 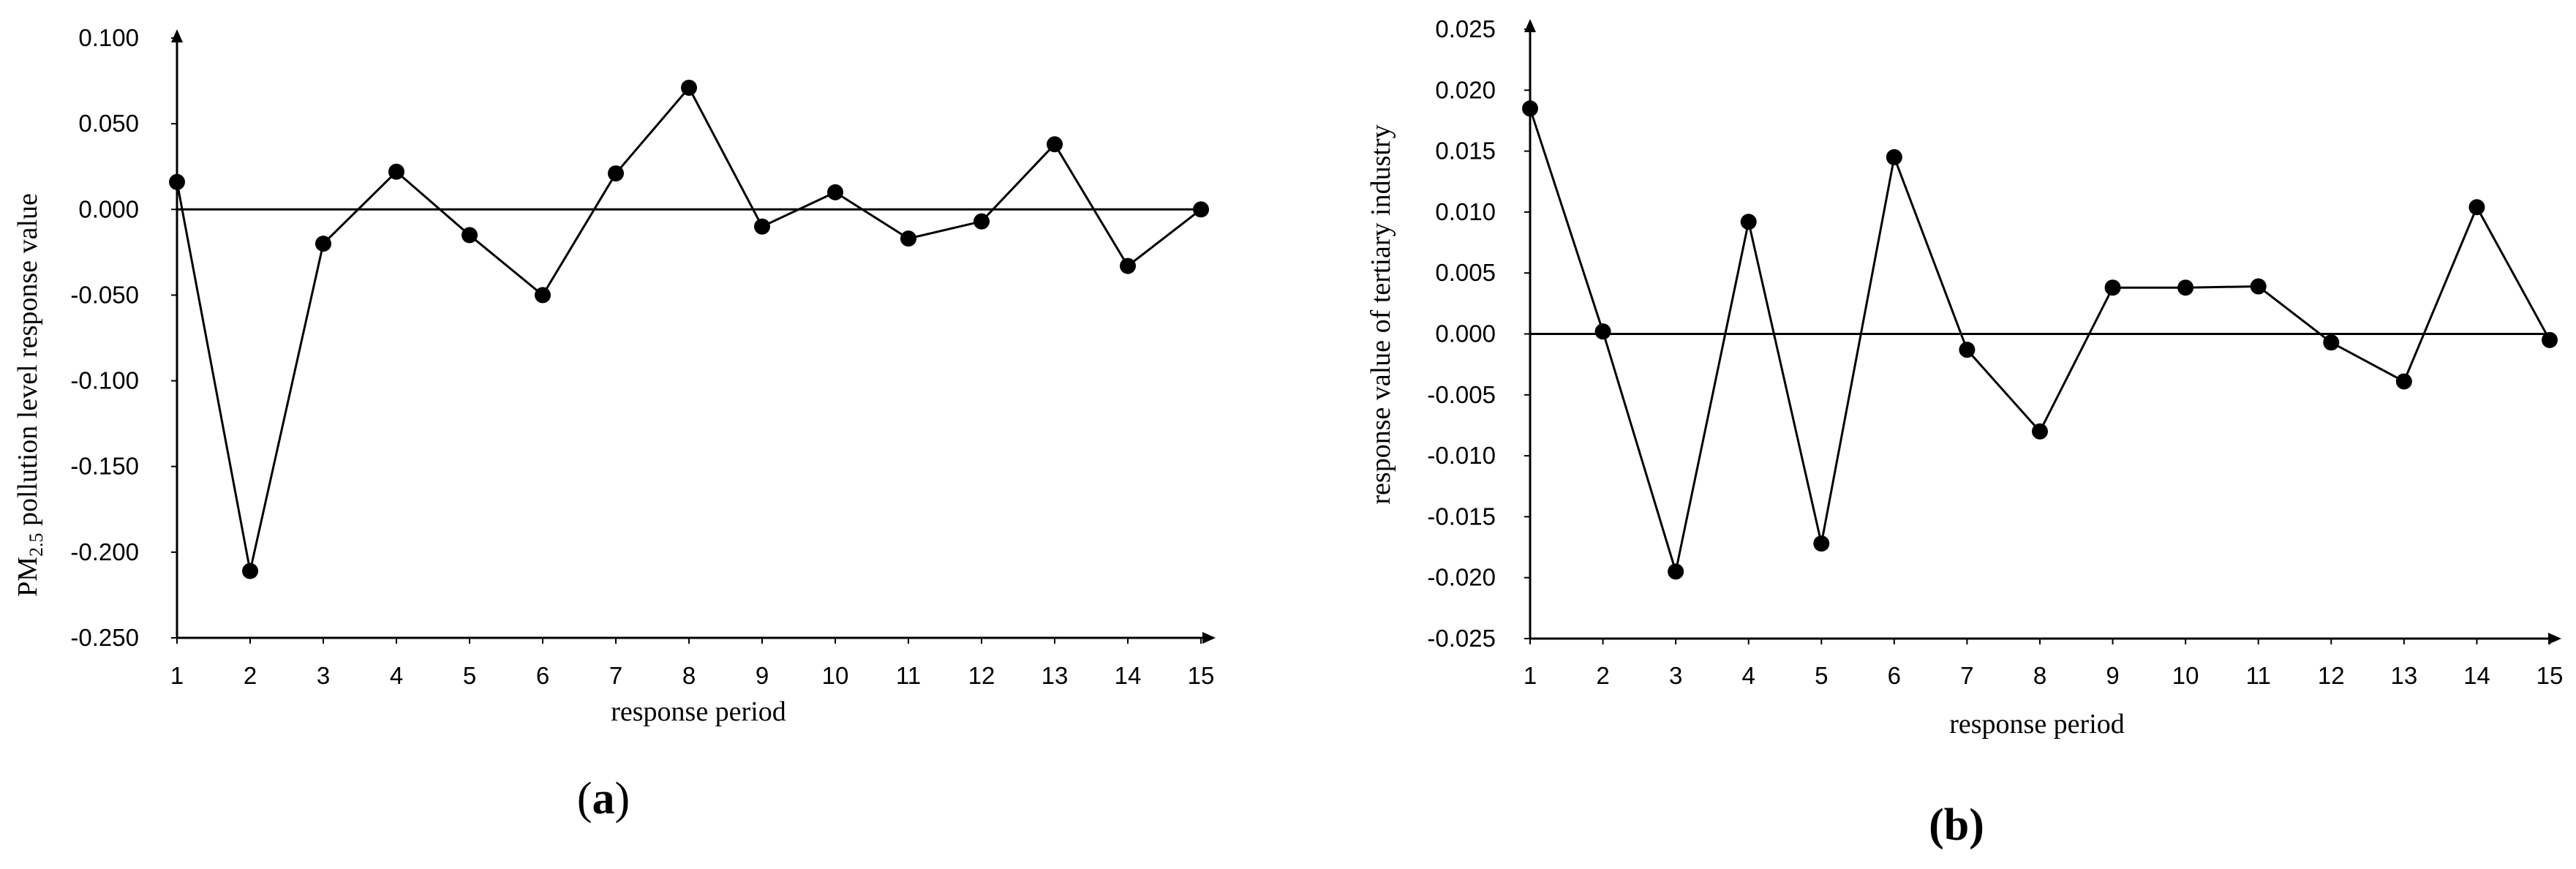 I want to click on chart-a-x-tick-label: 7, so click(x=615, y=675).